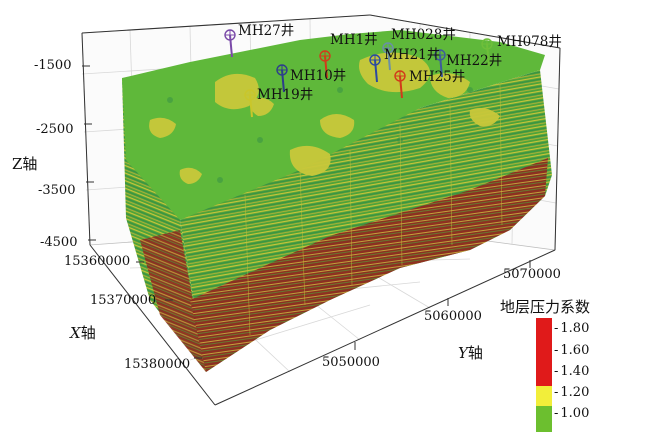 The image size is (656, 438). What do you see at coordinates (354, 40) in the screenshot?
I see `well-label: MH1井` at bounding box center [354, 40].